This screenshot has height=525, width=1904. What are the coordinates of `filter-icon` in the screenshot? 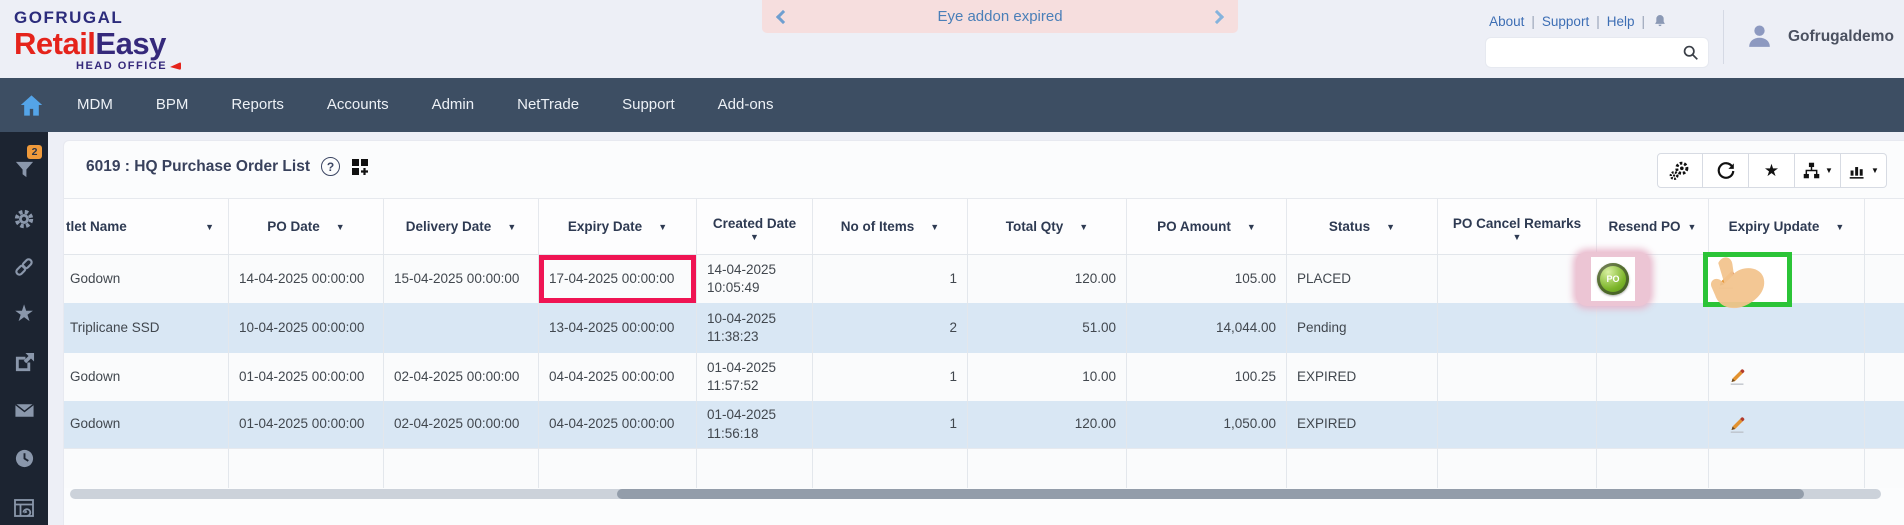 It's located at (24, 169).